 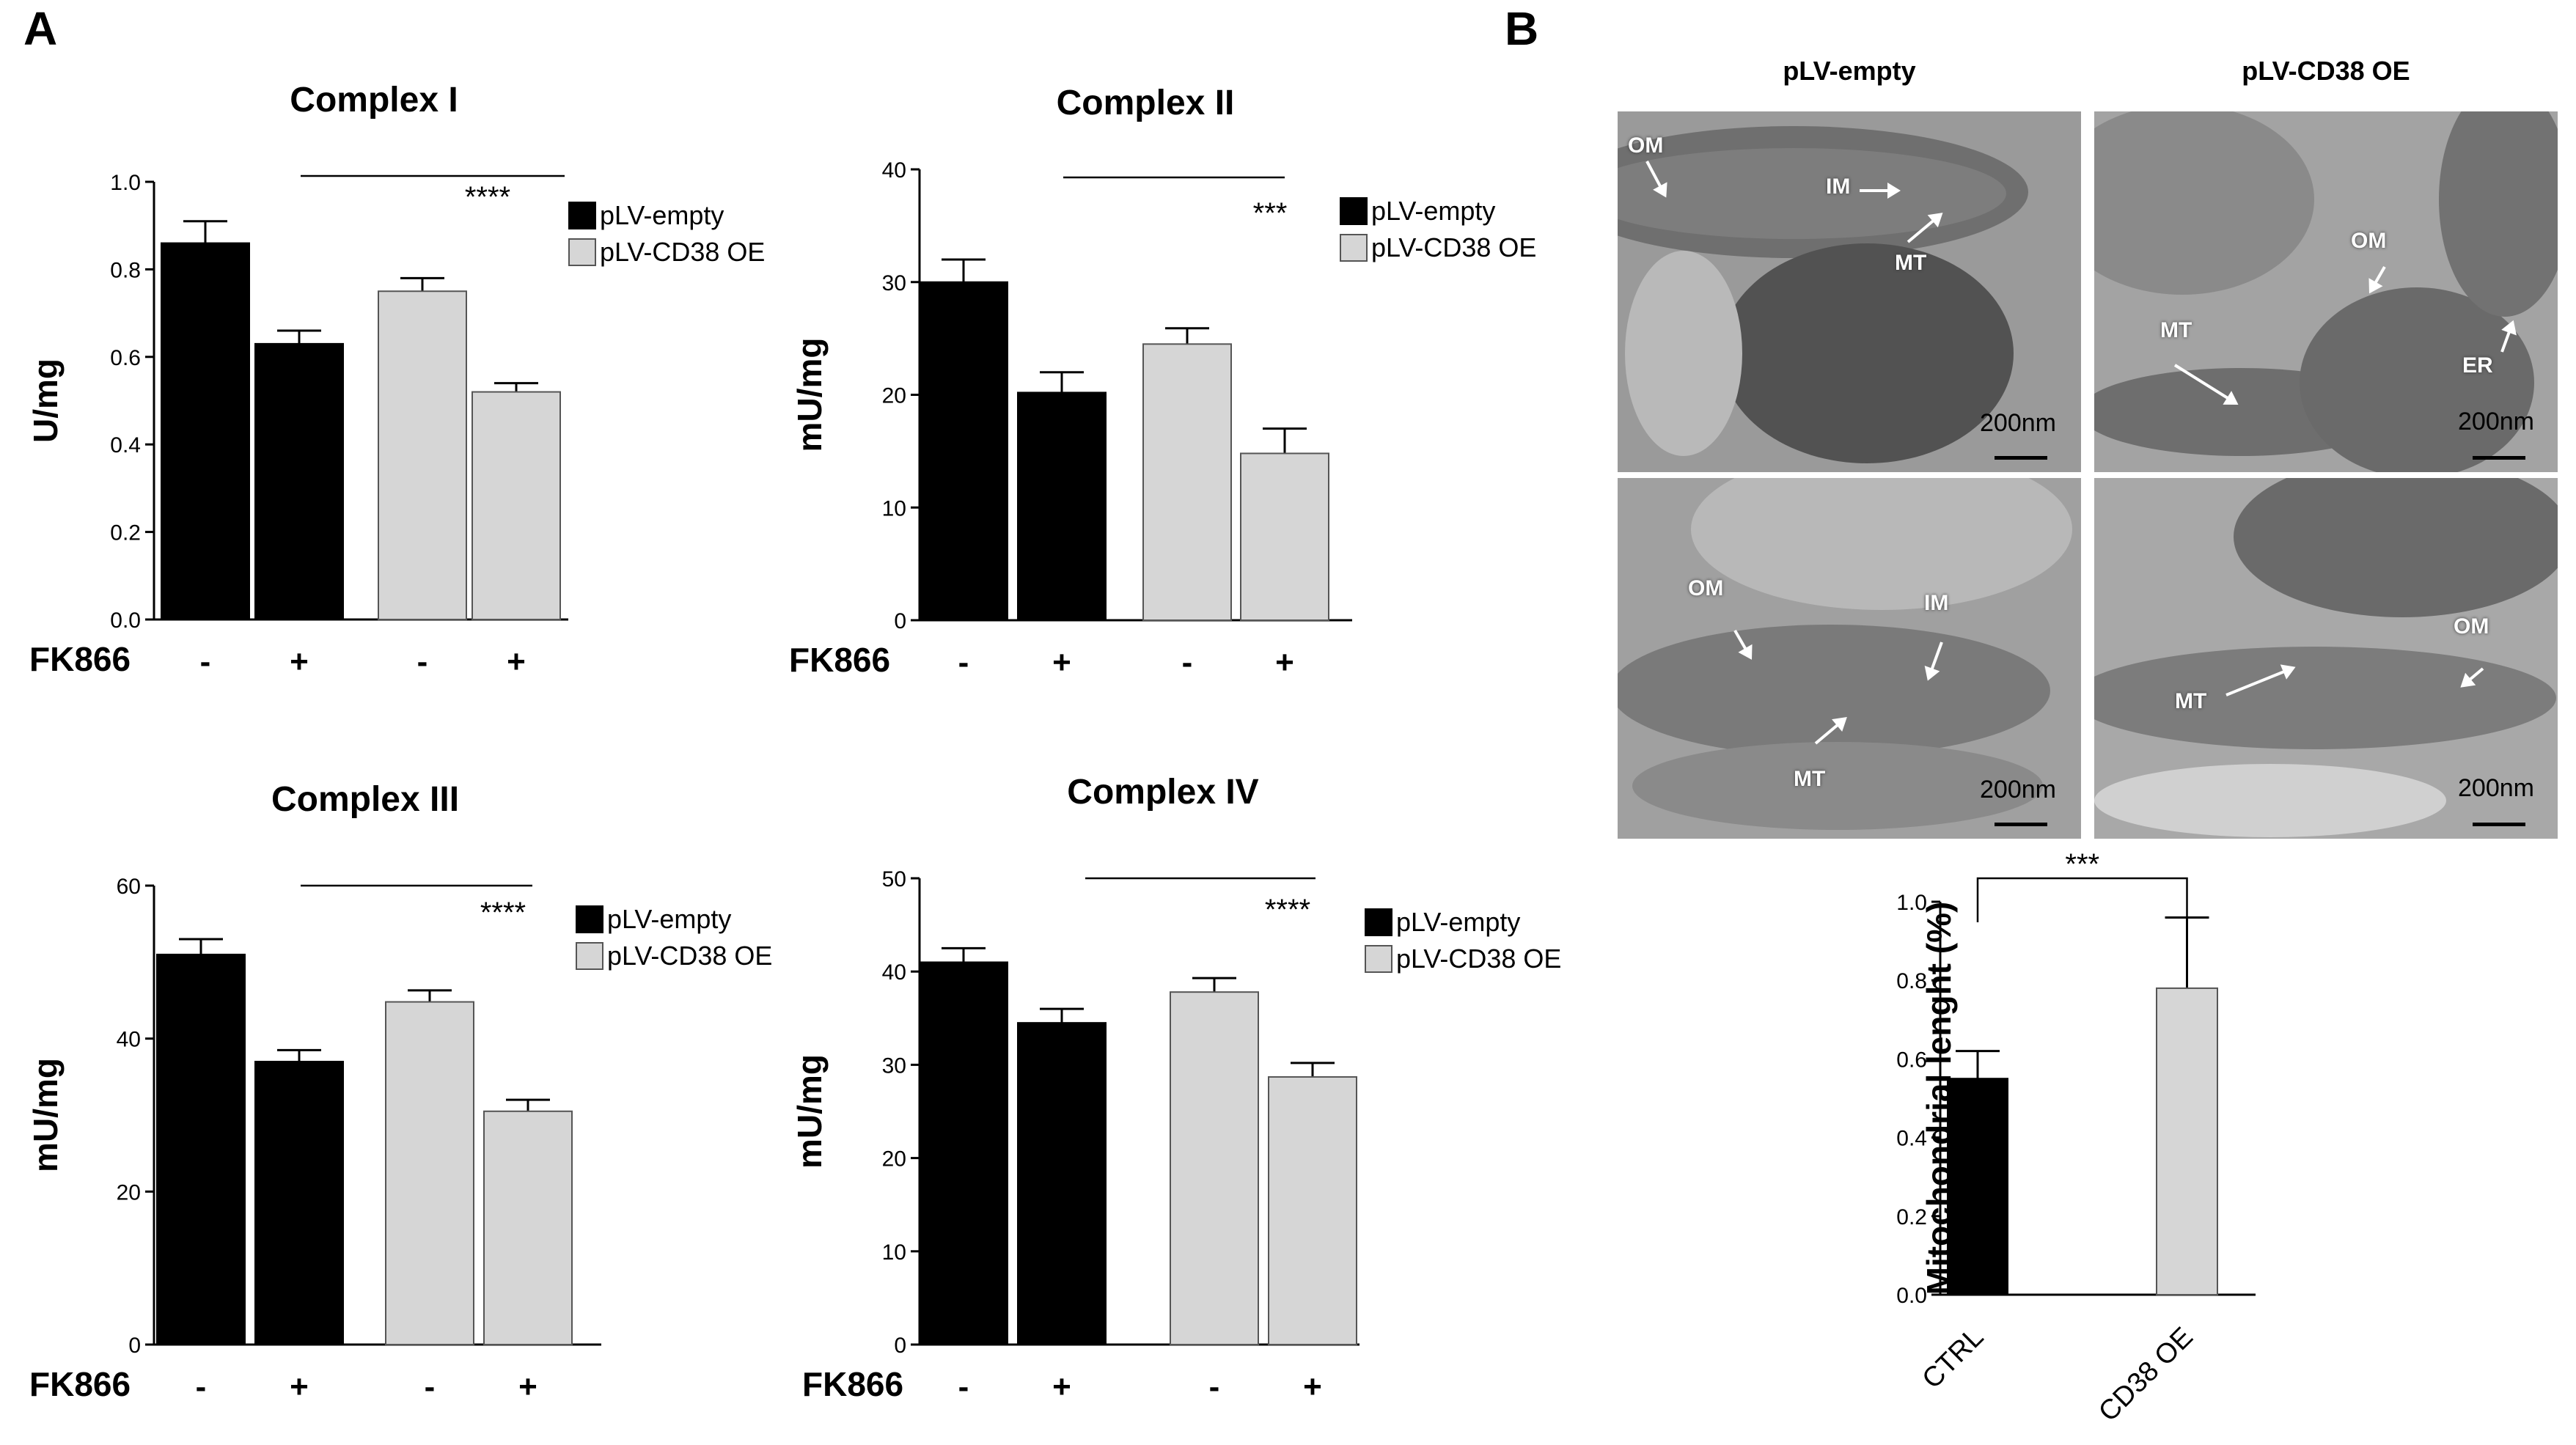 I want to click on chart-title: Complex IV, so click(x=1163, y=792).